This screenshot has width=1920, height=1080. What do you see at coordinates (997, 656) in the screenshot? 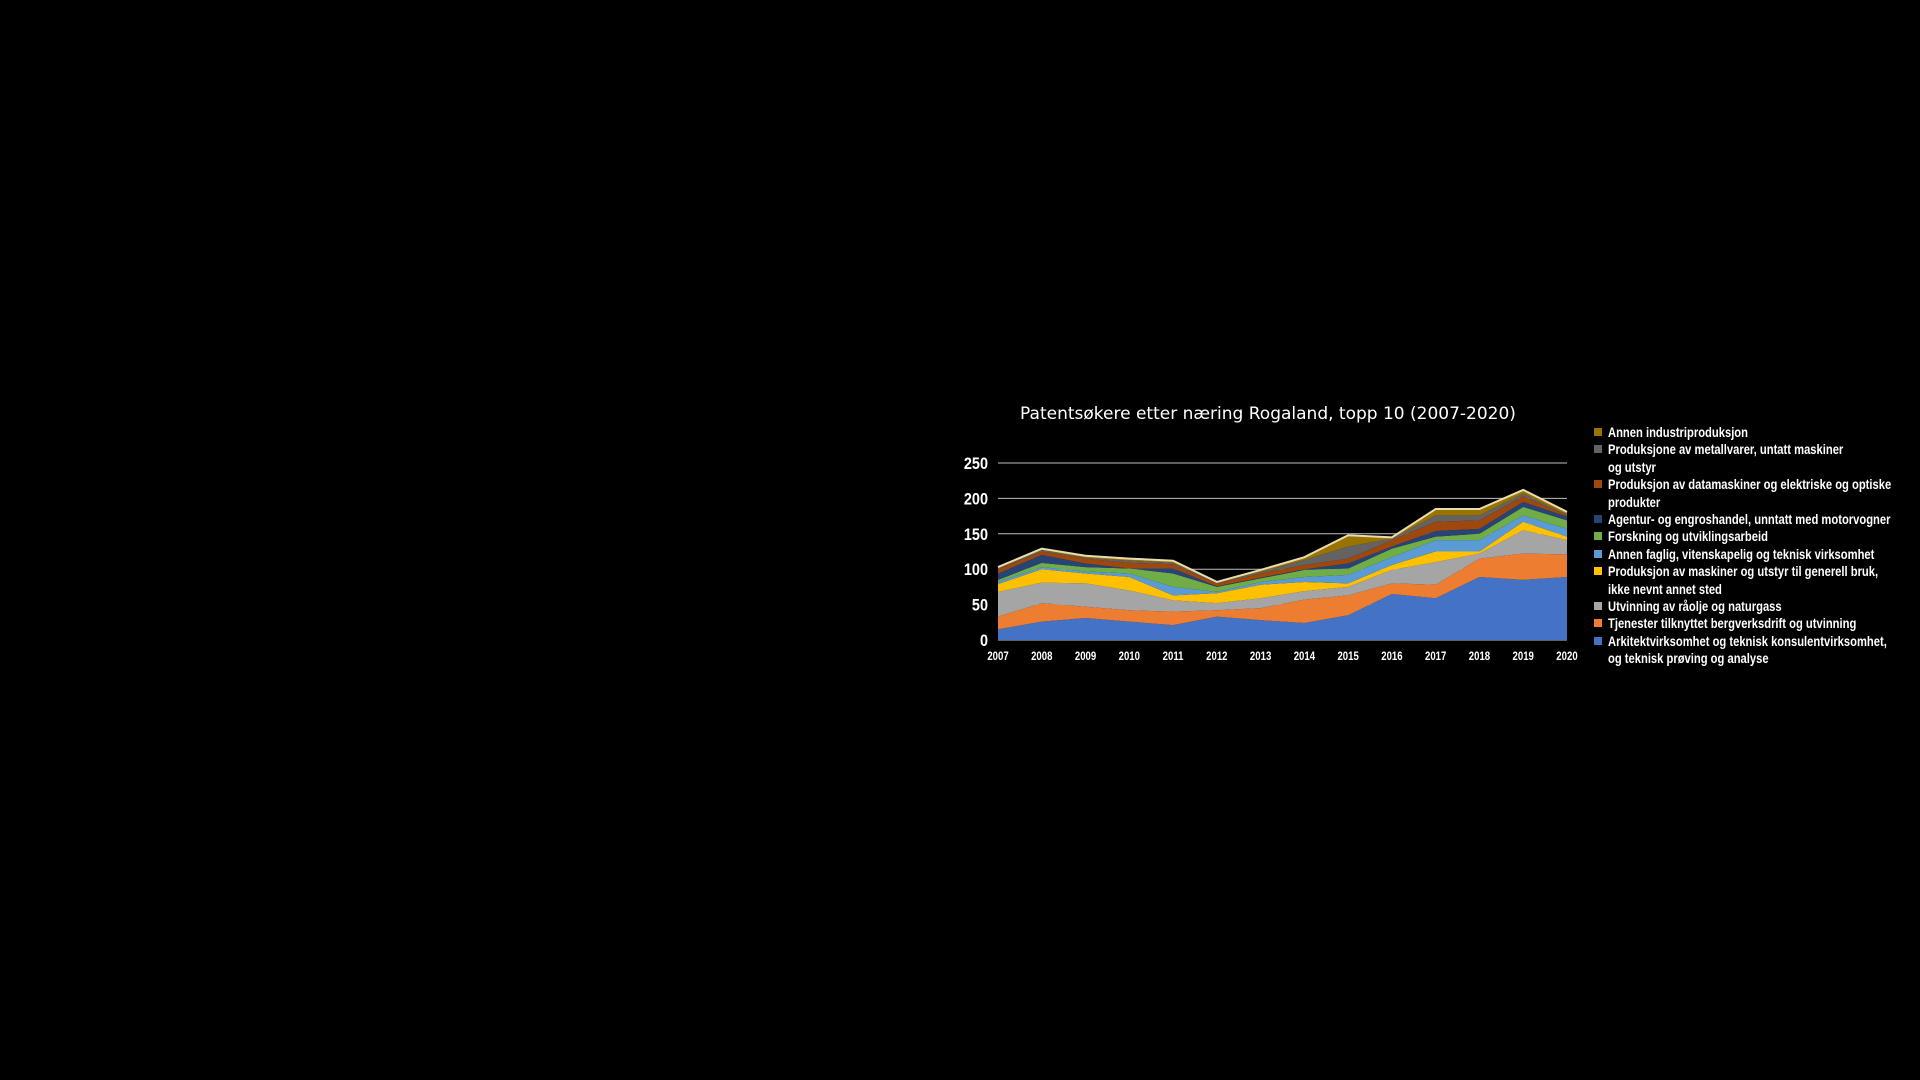
I see `x-tick-label: 2007` at bounding box center [997, 656].